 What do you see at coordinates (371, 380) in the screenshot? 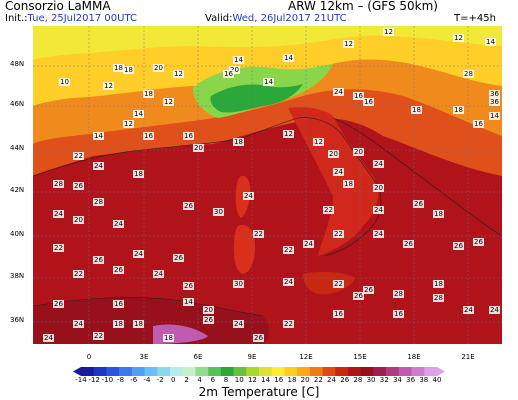
I see `colorbar-tick-label: 30` at bounding box center [371, 380].